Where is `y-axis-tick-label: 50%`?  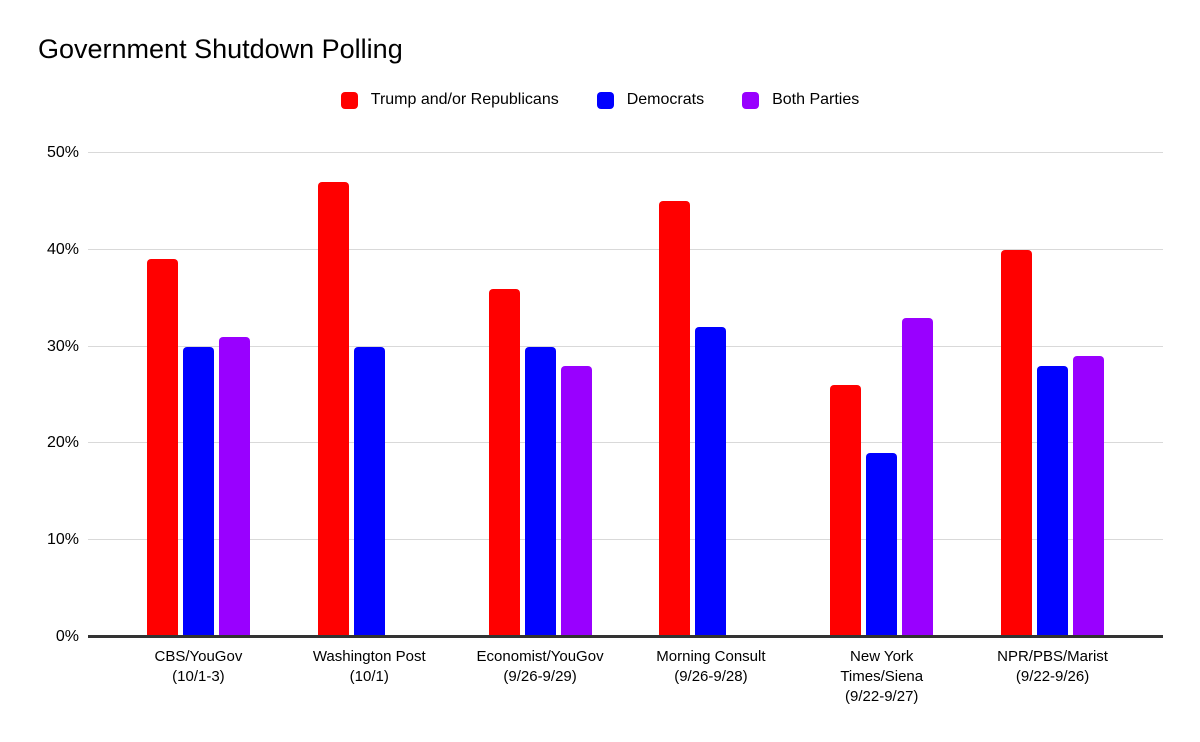 y-axis-tick-label: 50% is located at coordinates (62, 152).